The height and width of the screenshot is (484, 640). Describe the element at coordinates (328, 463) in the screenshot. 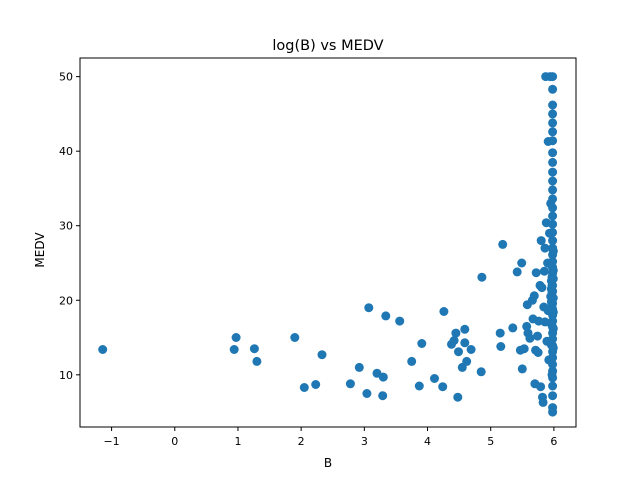

I see `x-axis-label: B` at that location.